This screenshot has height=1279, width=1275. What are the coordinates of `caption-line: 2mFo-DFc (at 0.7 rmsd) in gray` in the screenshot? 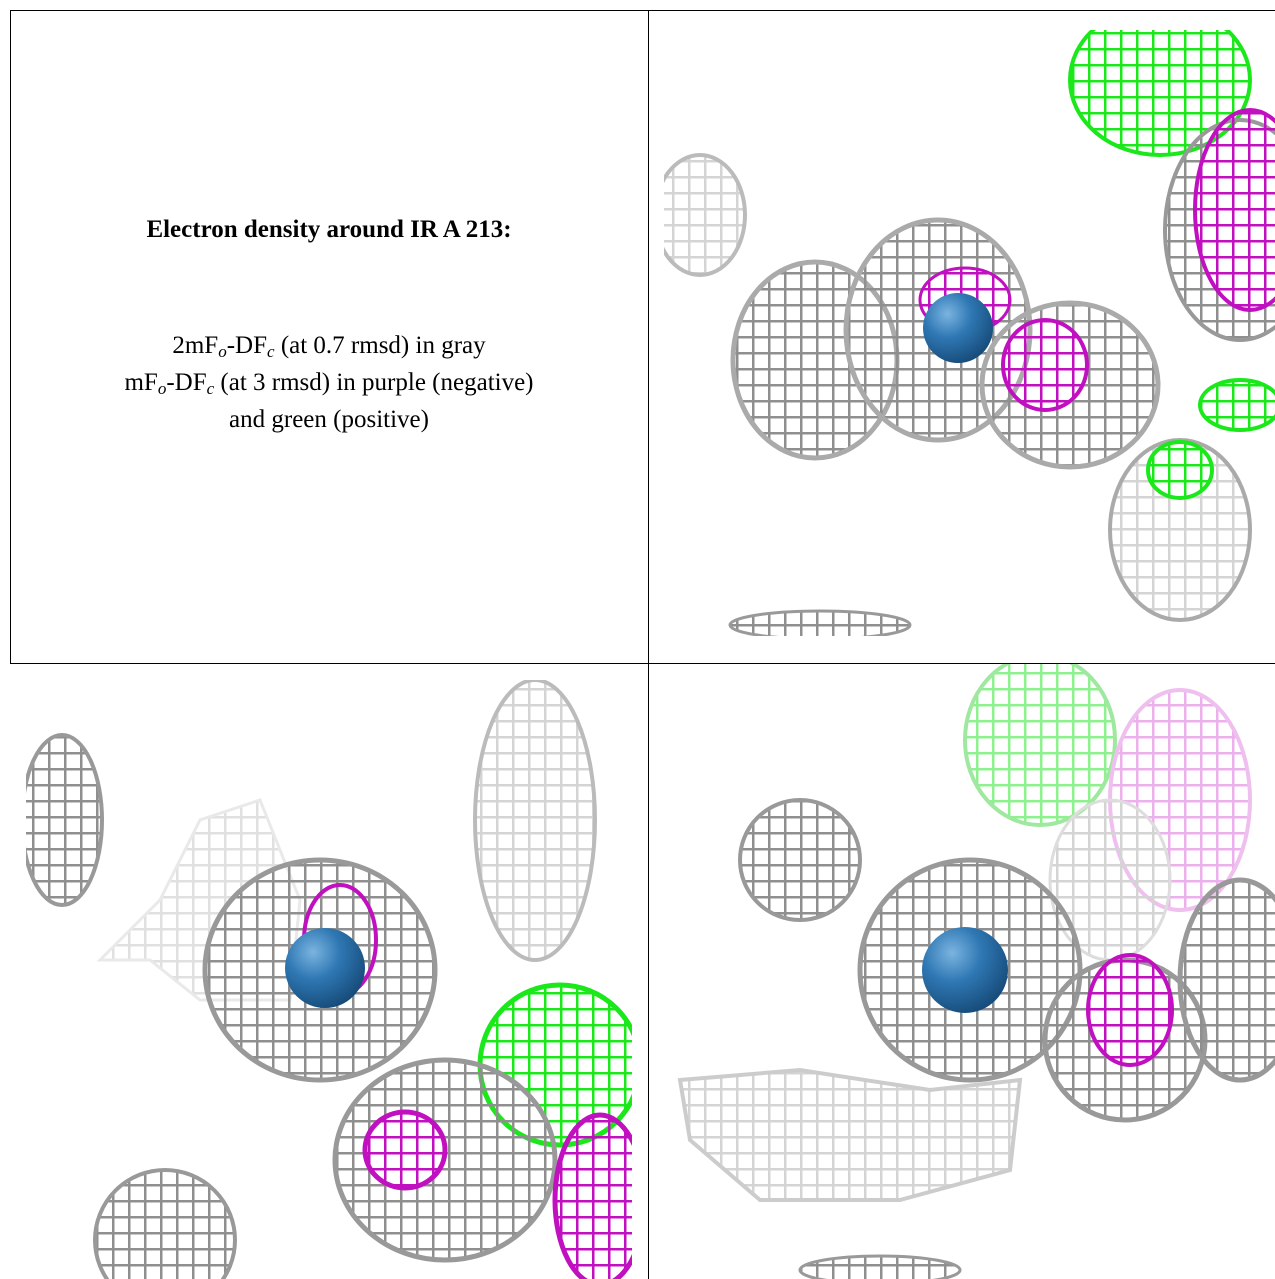 It's located at (329, 346).